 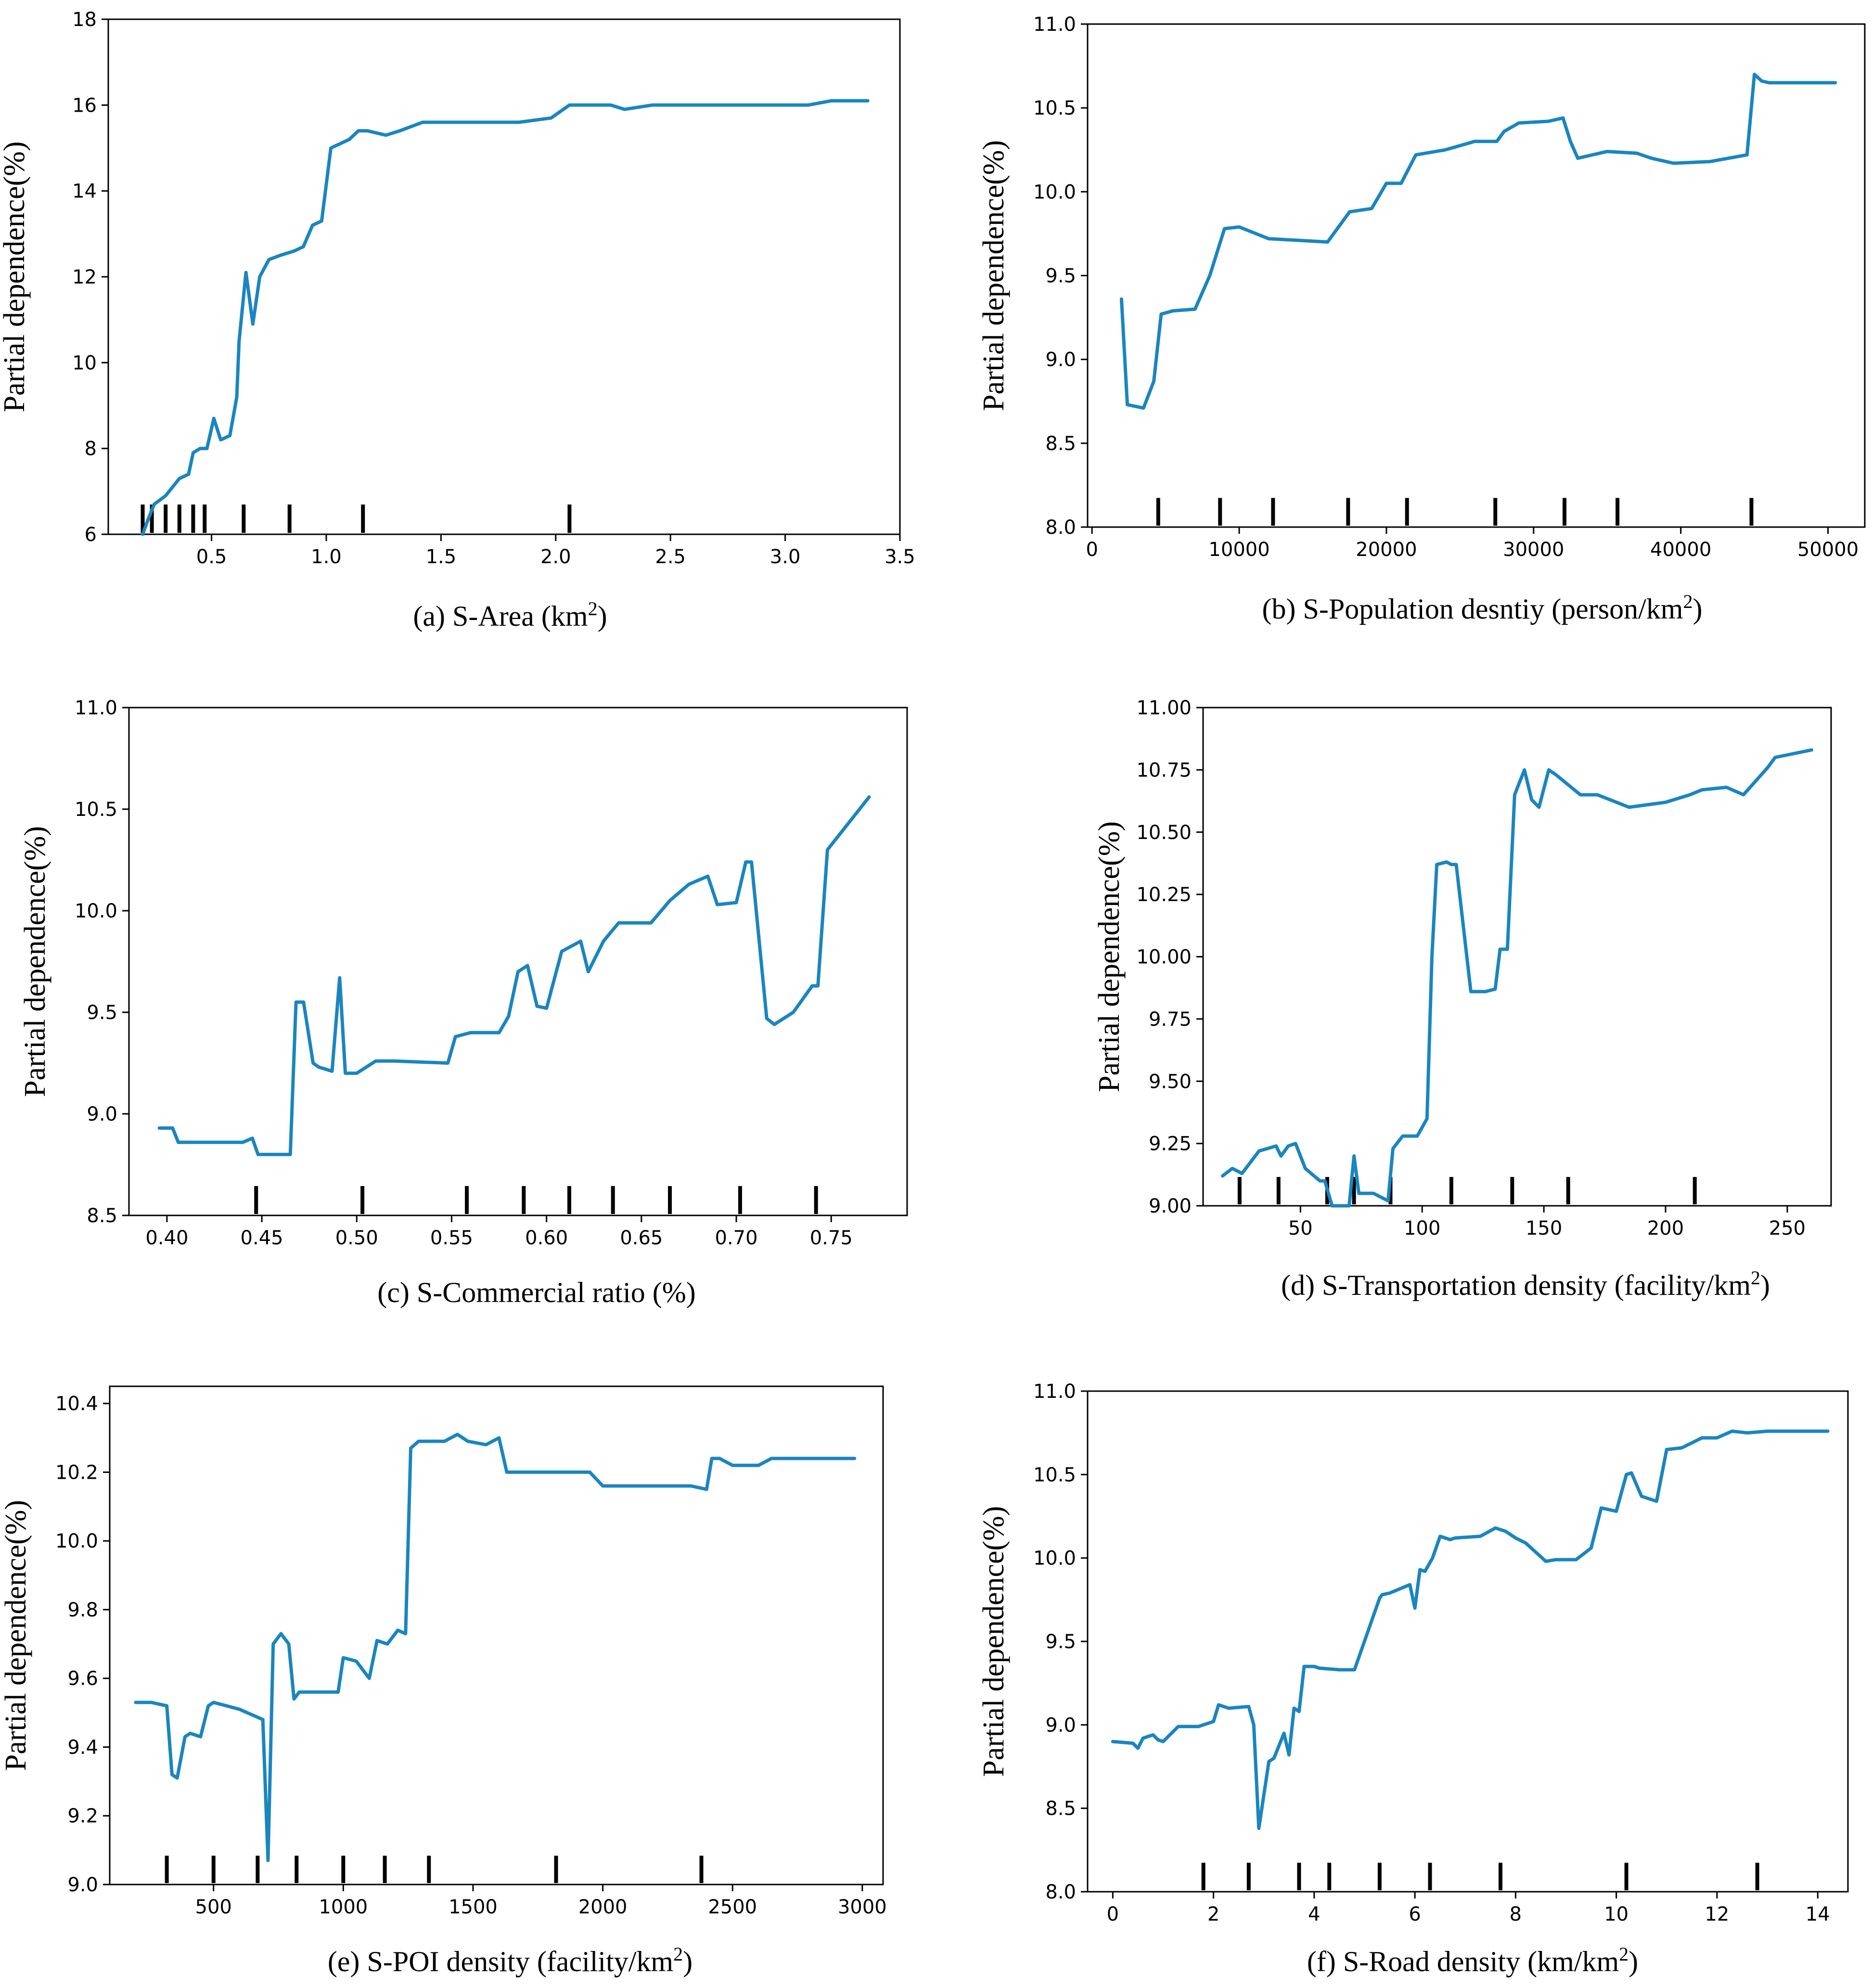 I want to click on x-tick-label: 0.5, so click(x=211, y=557).